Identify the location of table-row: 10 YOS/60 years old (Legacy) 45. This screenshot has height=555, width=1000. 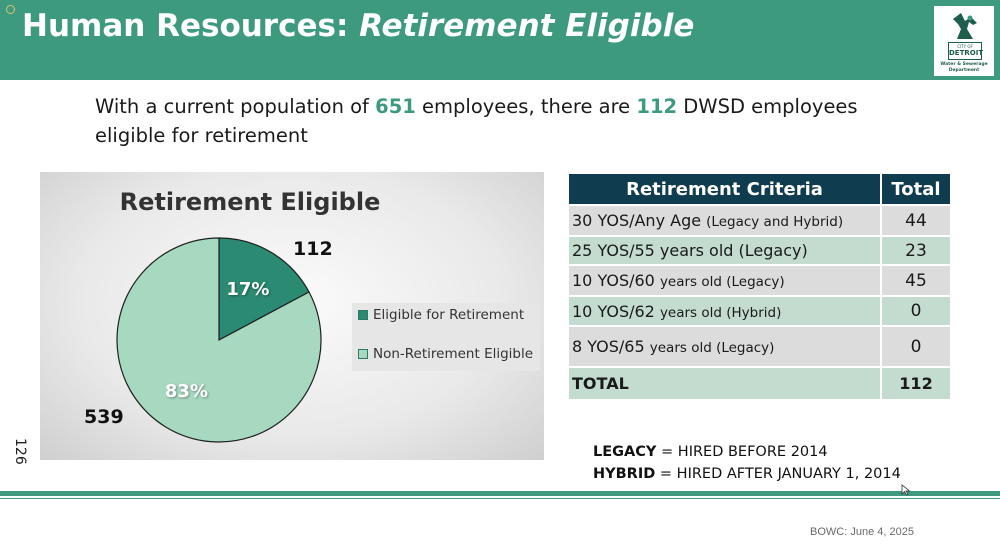
(759, 280).